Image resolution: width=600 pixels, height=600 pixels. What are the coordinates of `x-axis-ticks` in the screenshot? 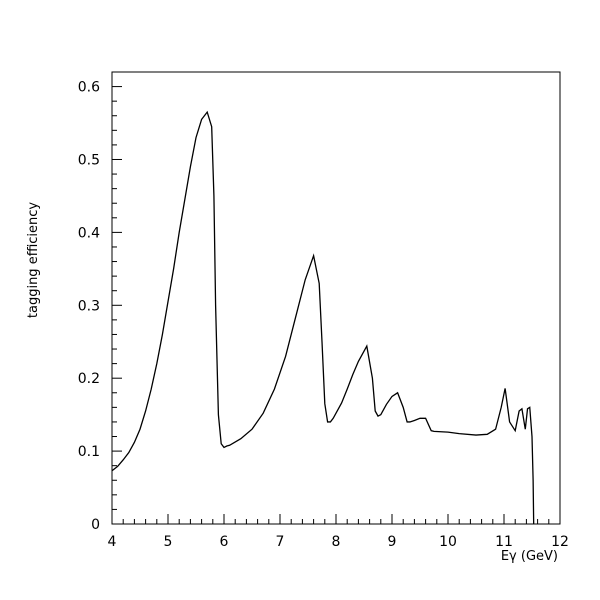 It's located at (336, 519).